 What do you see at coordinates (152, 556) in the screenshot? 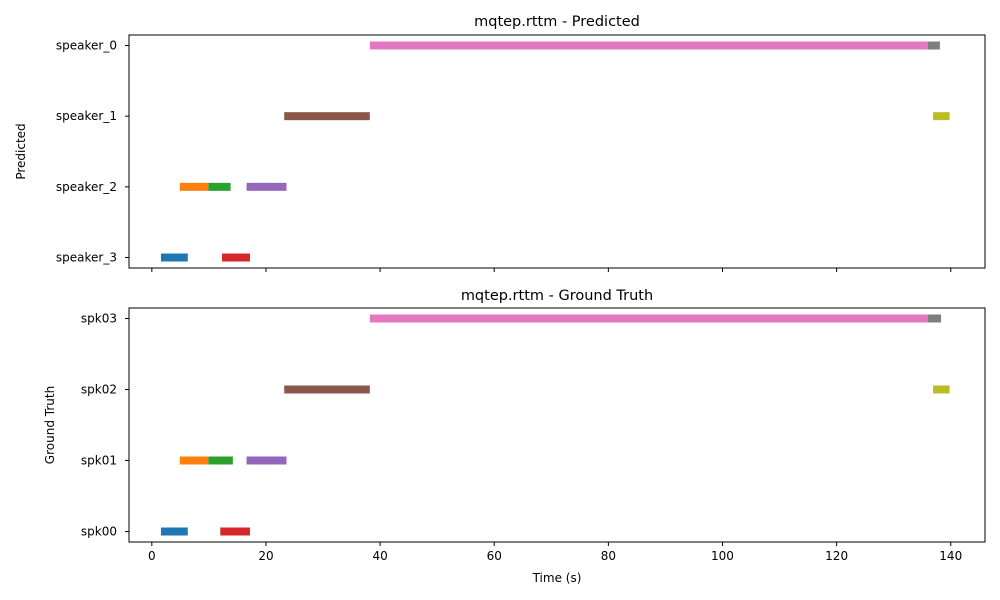
I see `x-tick-label: 0` at bounding box center [152, 556].